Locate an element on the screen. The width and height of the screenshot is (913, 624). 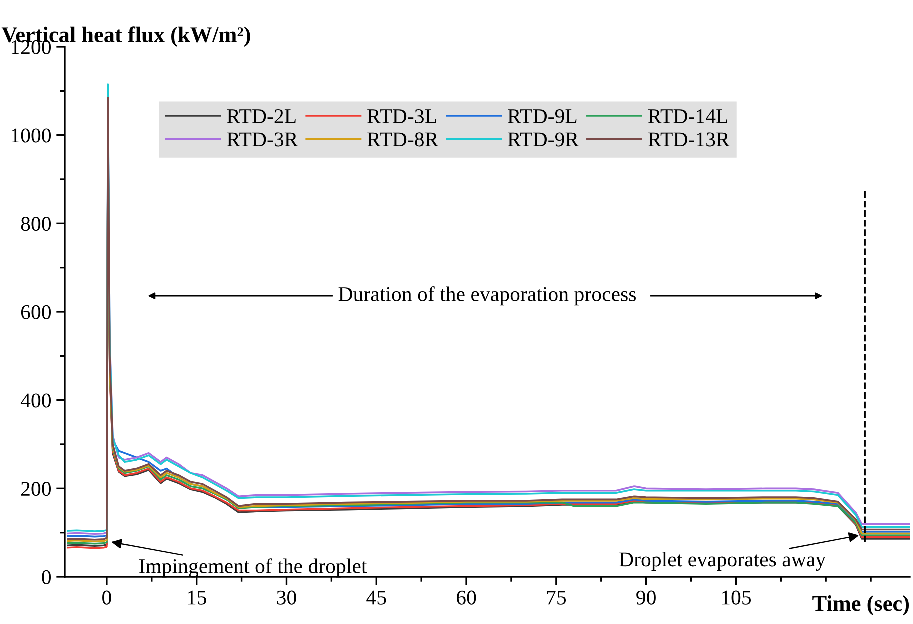
legend-label: RTD-9R is located at coordinates (544, 139).